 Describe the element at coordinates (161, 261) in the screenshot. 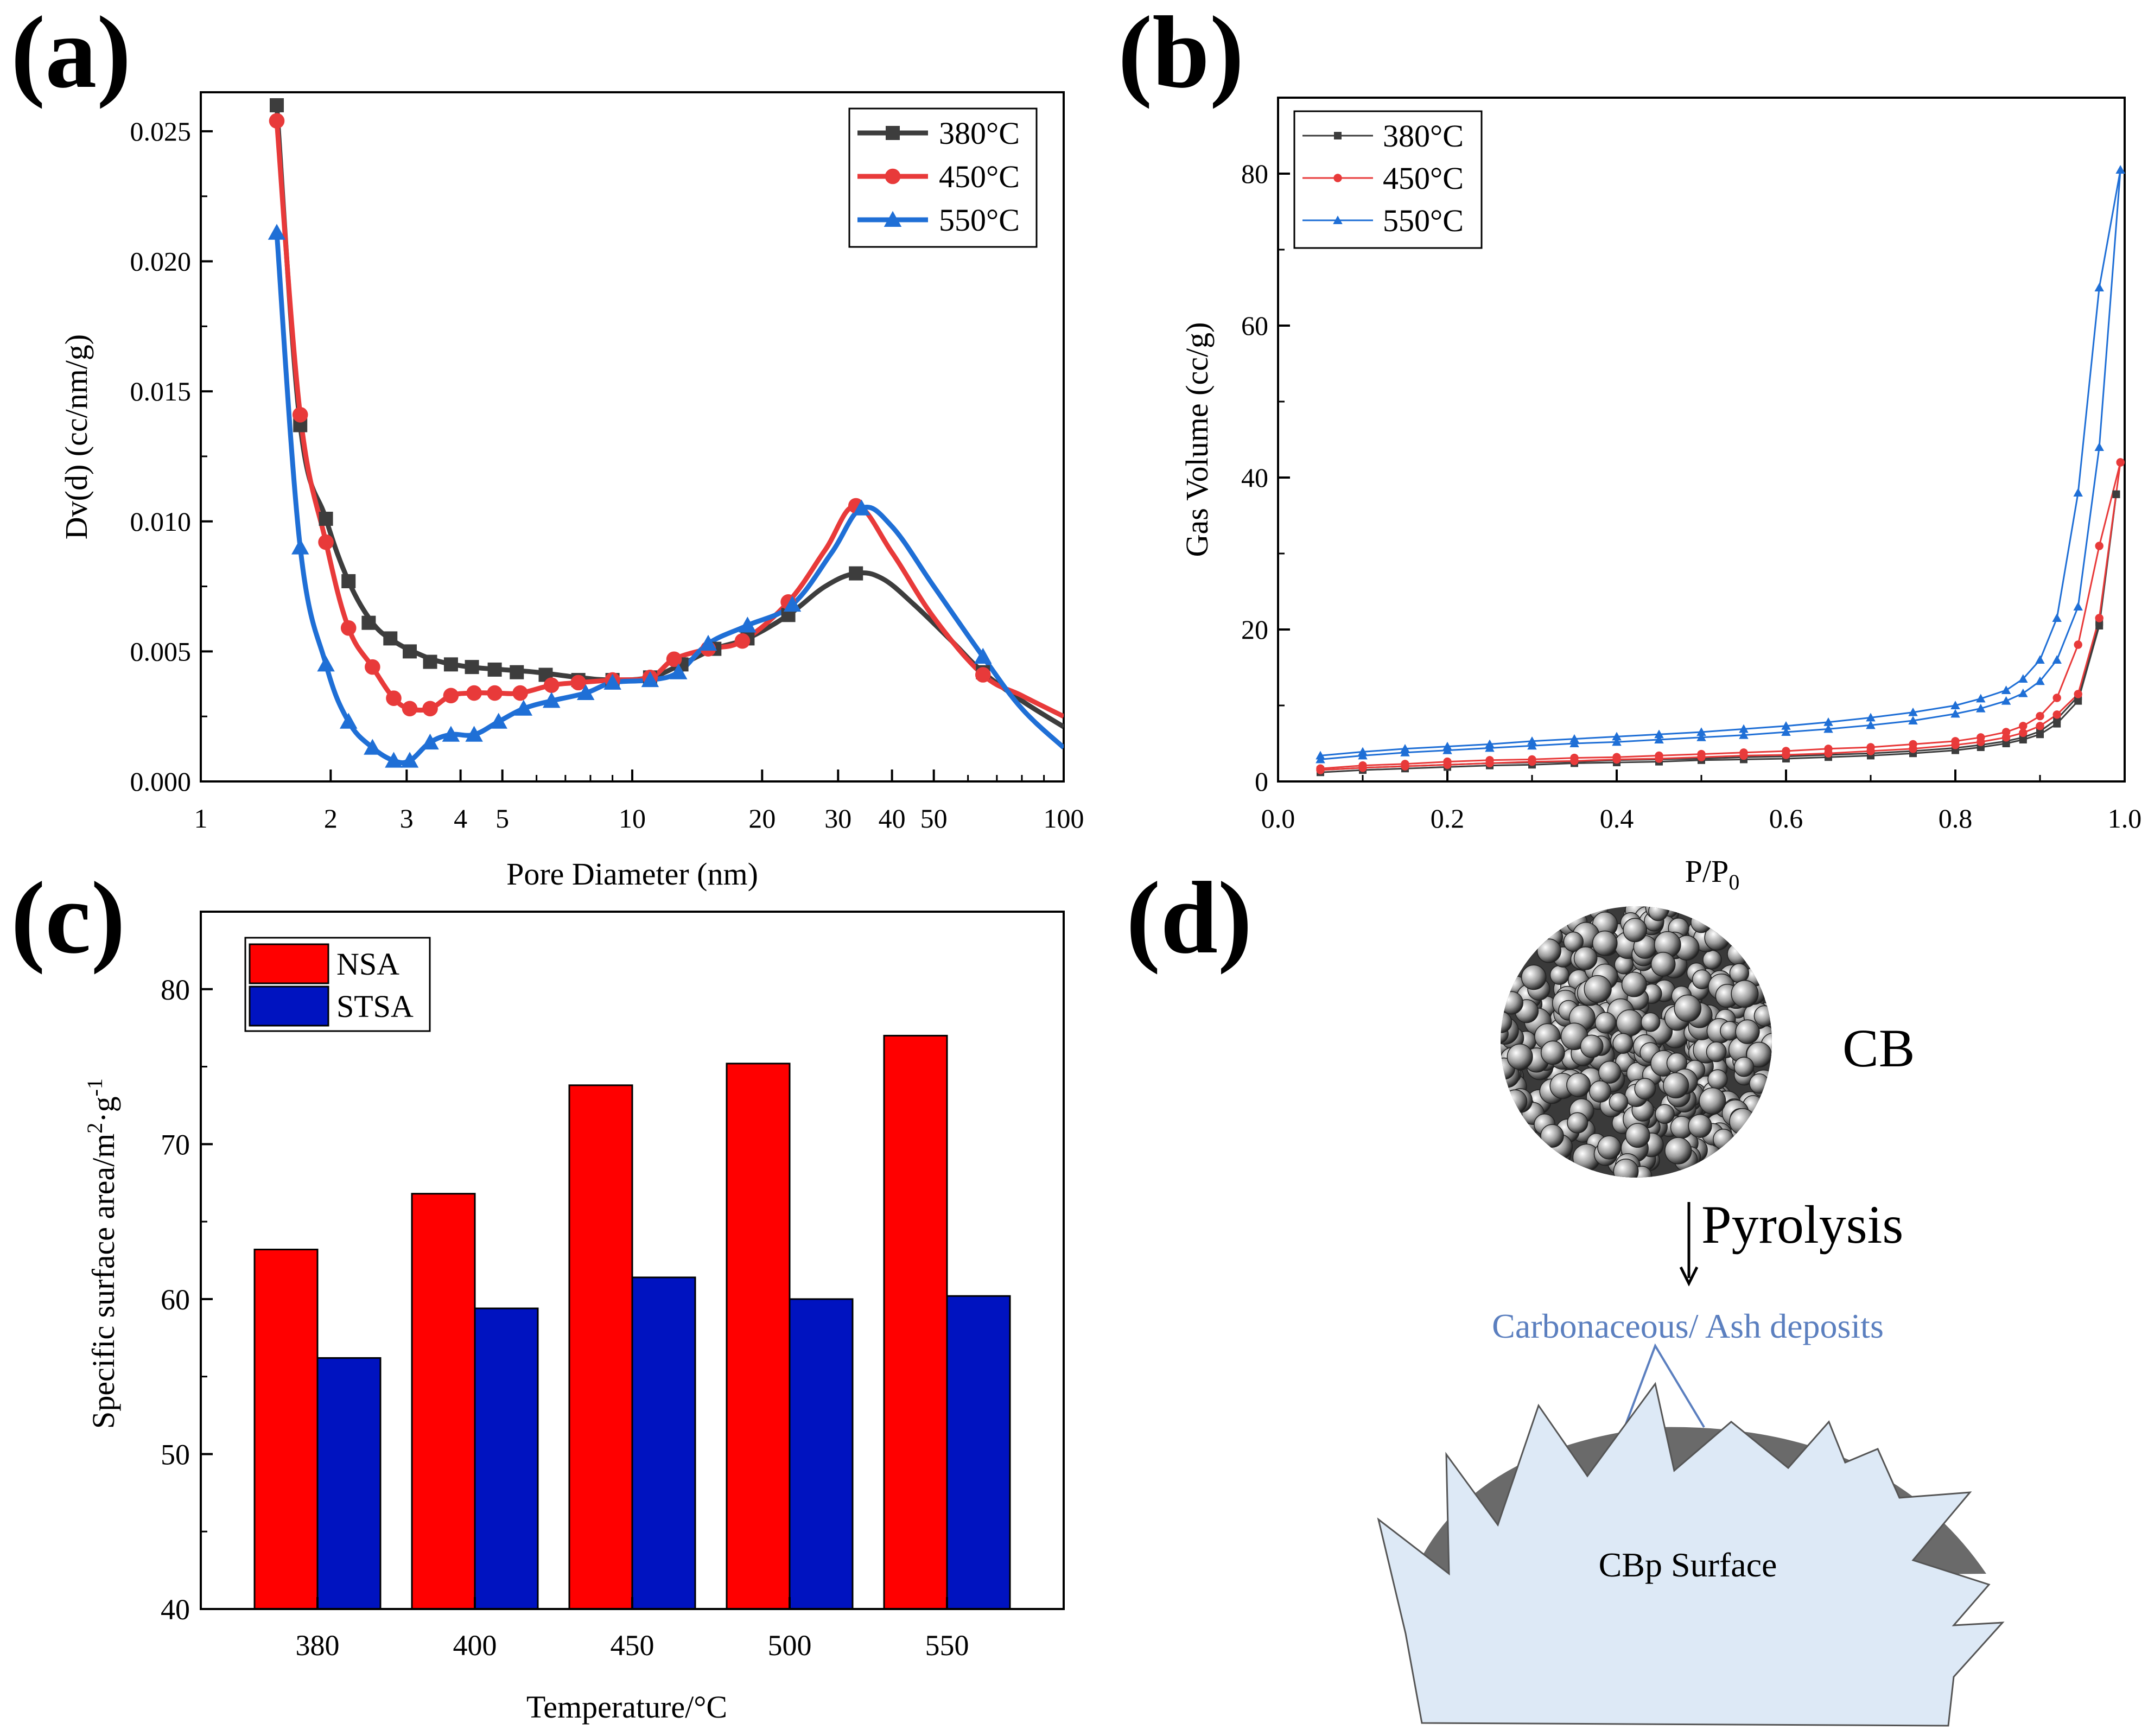

I see `chart-a-ytick-label: 0.020` at that location.